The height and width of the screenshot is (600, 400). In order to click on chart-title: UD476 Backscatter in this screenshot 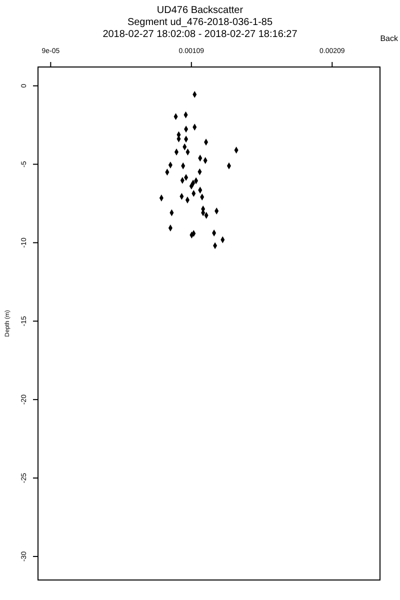, I will do `click(200, 10)`.